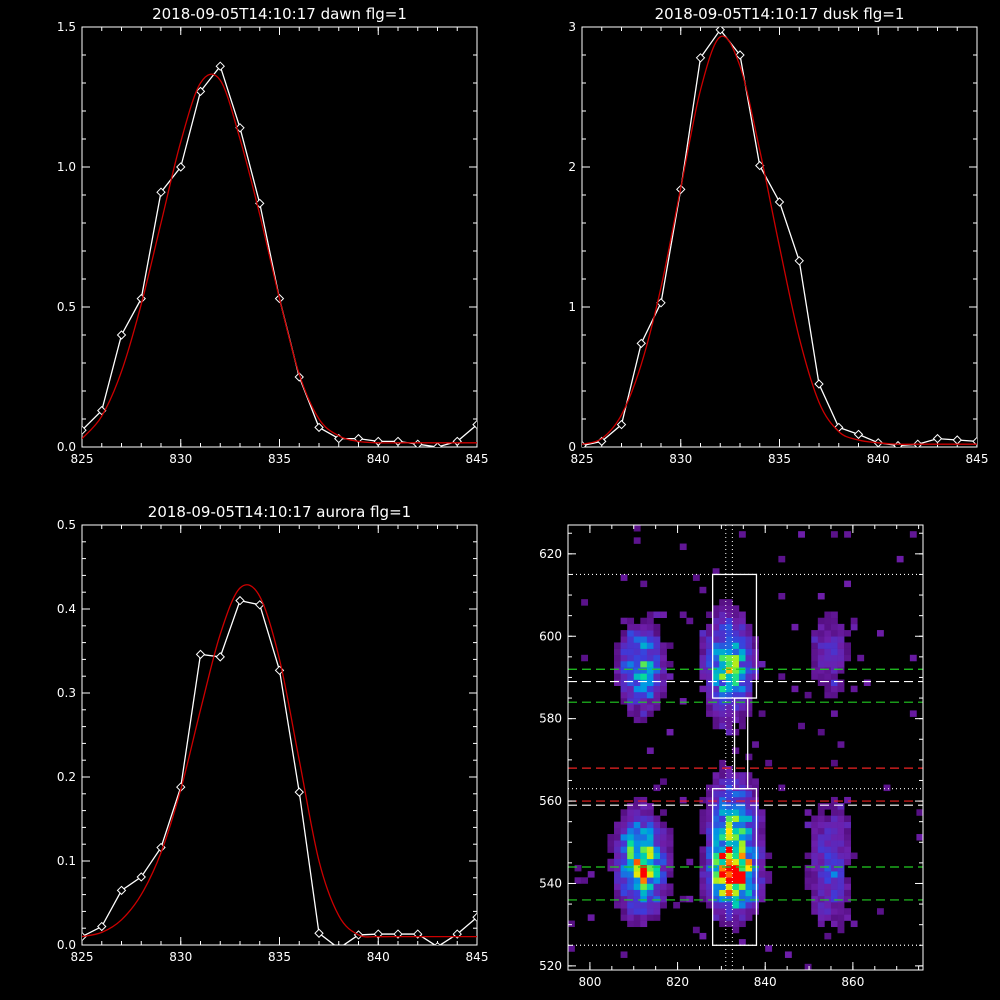 Image resolution: width=1000 pixels, height=1000 pixels. Describe the element at coordinates (765, 982) in the screenshot. I see `x-tick-label: 840` at that location.